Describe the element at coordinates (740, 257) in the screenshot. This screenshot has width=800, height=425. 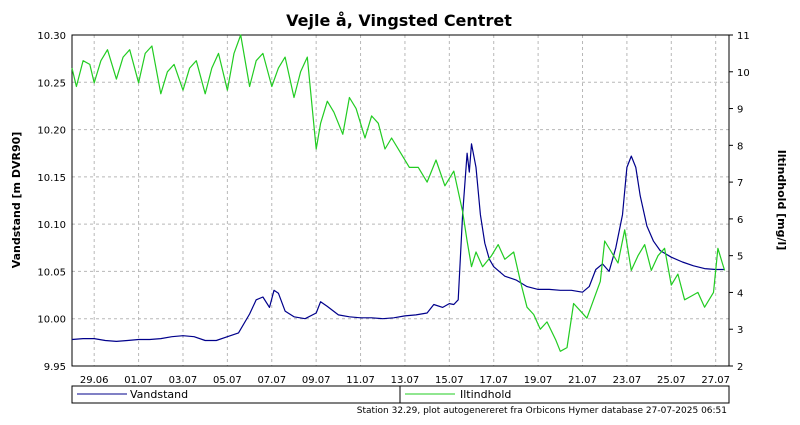
I see `y2-tick-label: 5` at that location.